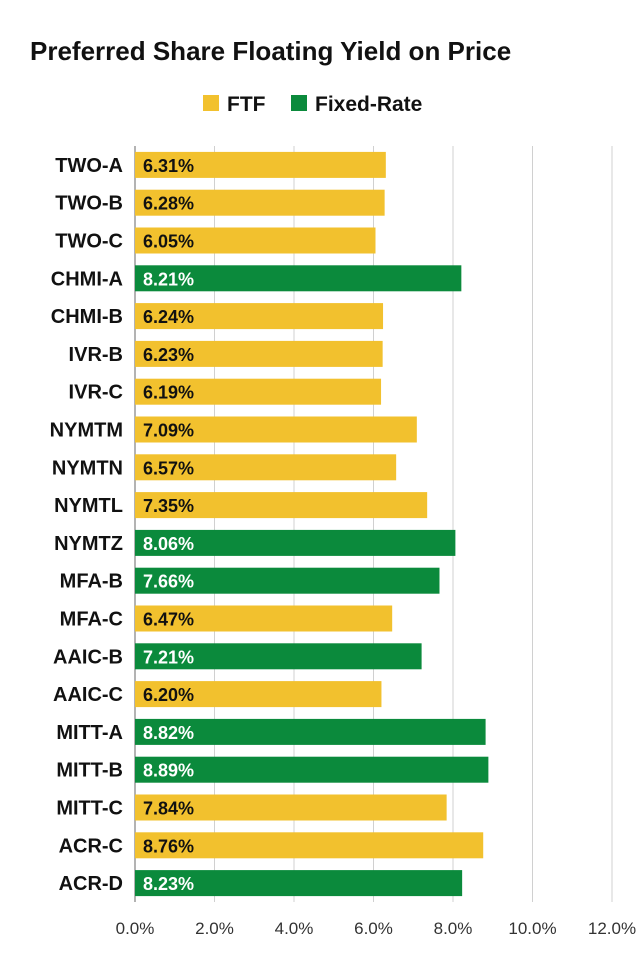  Describe the element at coordinates (88, 506) in the screenshot. I see `category-label: NYMTL` at that location.